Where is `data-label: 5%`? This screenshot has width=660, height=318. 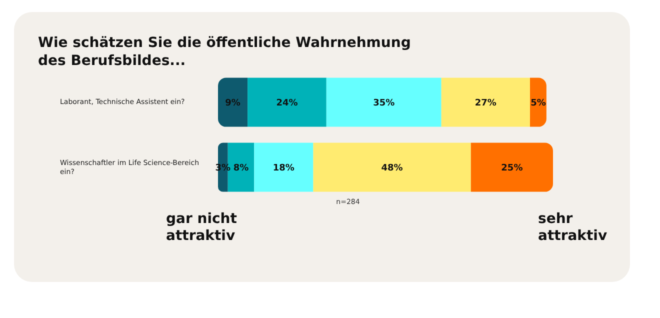 data-label: 5% is located at coordinates (538, 103).